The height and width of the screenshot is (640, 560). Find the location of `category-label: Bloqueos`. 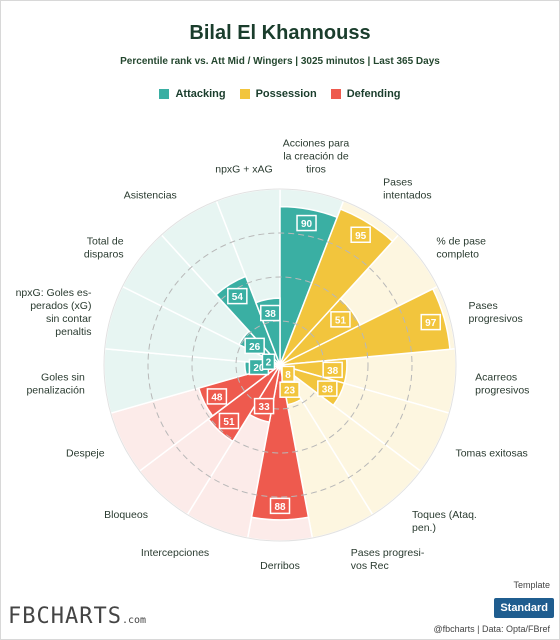

category-label: Bloqueos is located at coordinates (126, 515).